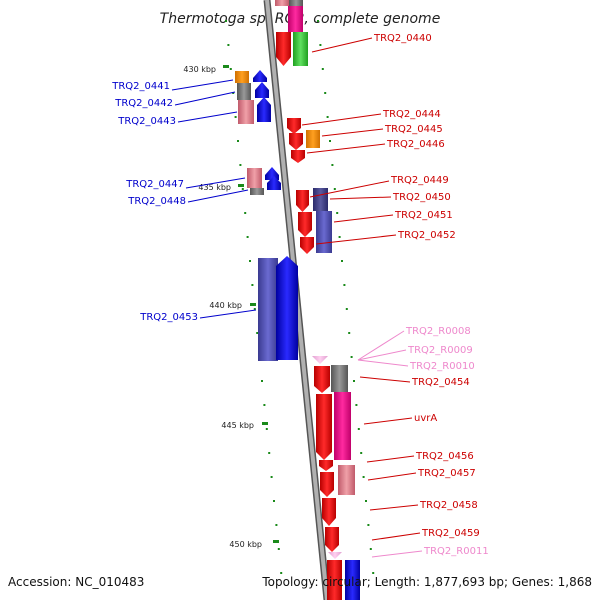 The image size is (600, 600). What do you see at coordinates (154, 184) in the screenshot?
I see `gene-label: TRQ2_0447` at bounding box center [154, 184].